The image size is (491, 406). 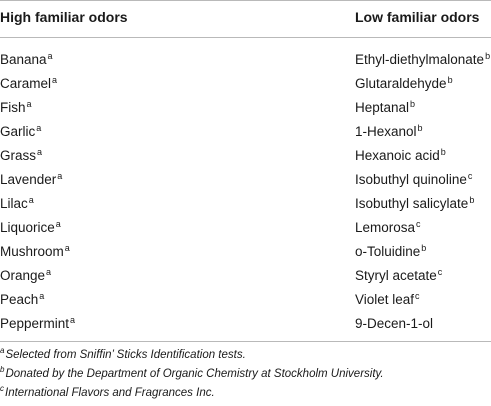 I want to click on odor-name: Violet leaf, so click(x=385, y=299).